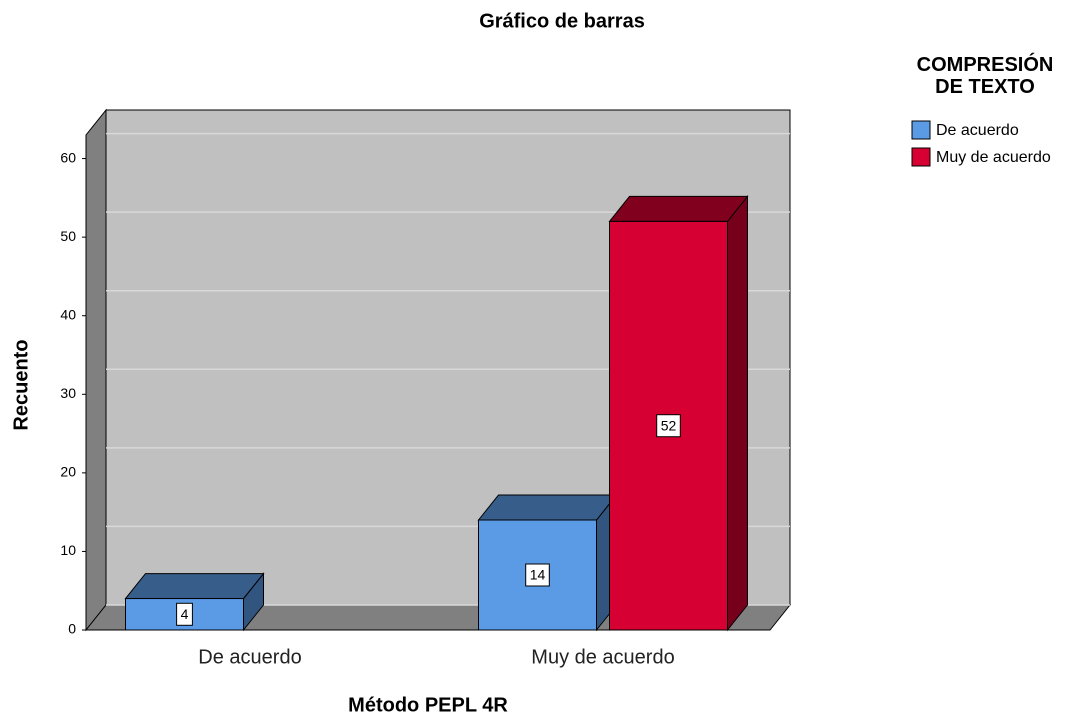 The height and width of the screenshot is (720, 1091). Describe the element at coordinates (68, 472) in the screenshot. I see `y-tick-label: 20` at that location.